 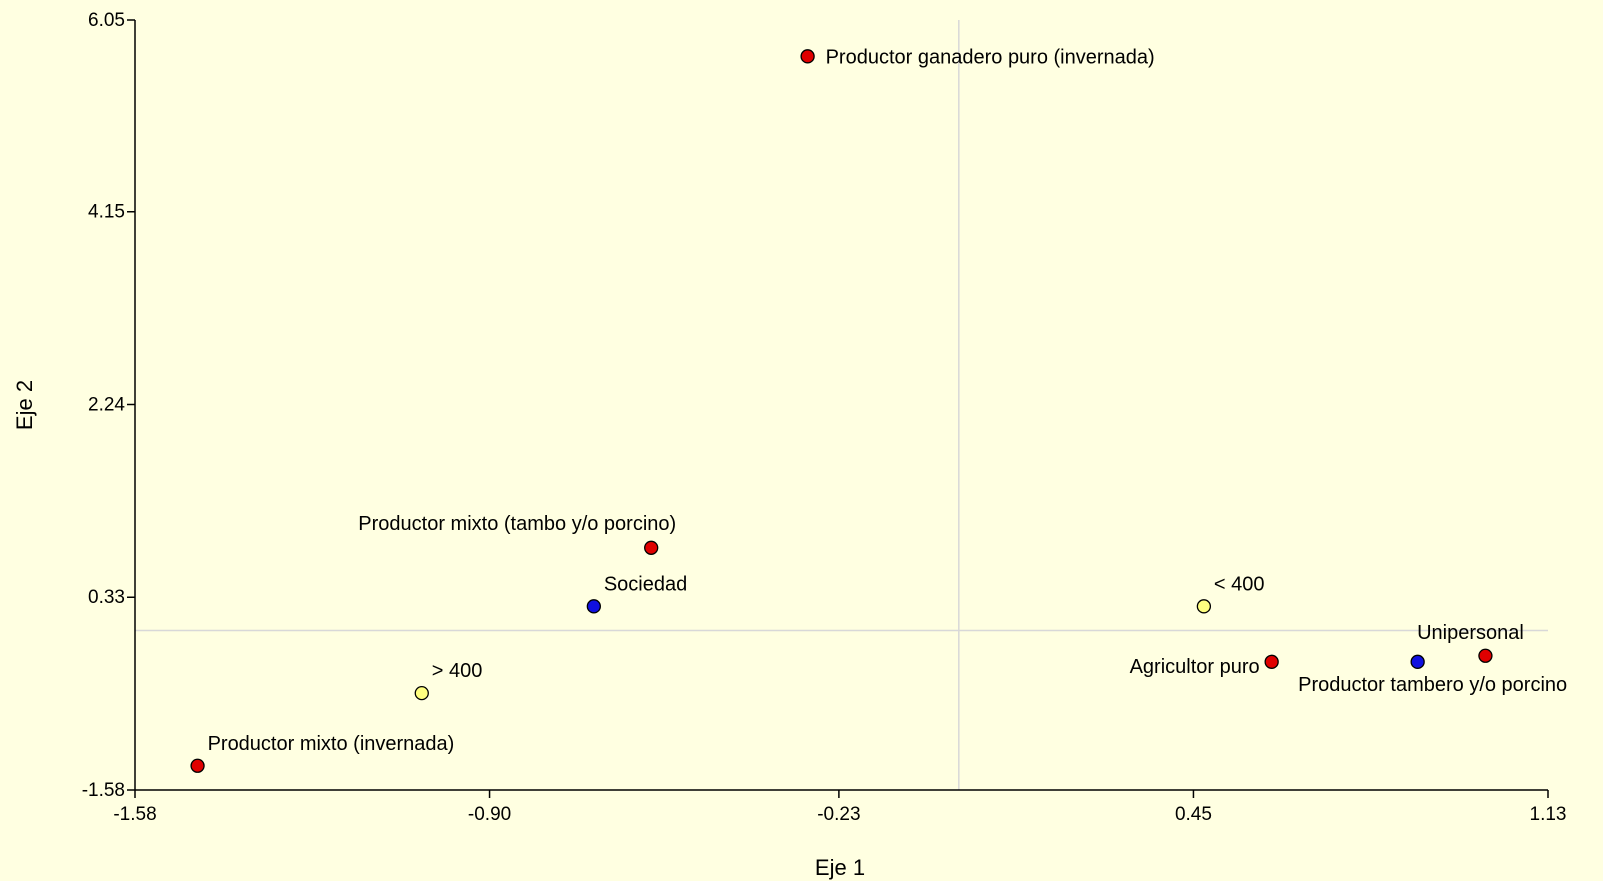 I want to click on point-label: < 400, so click(x=1239, y=584).